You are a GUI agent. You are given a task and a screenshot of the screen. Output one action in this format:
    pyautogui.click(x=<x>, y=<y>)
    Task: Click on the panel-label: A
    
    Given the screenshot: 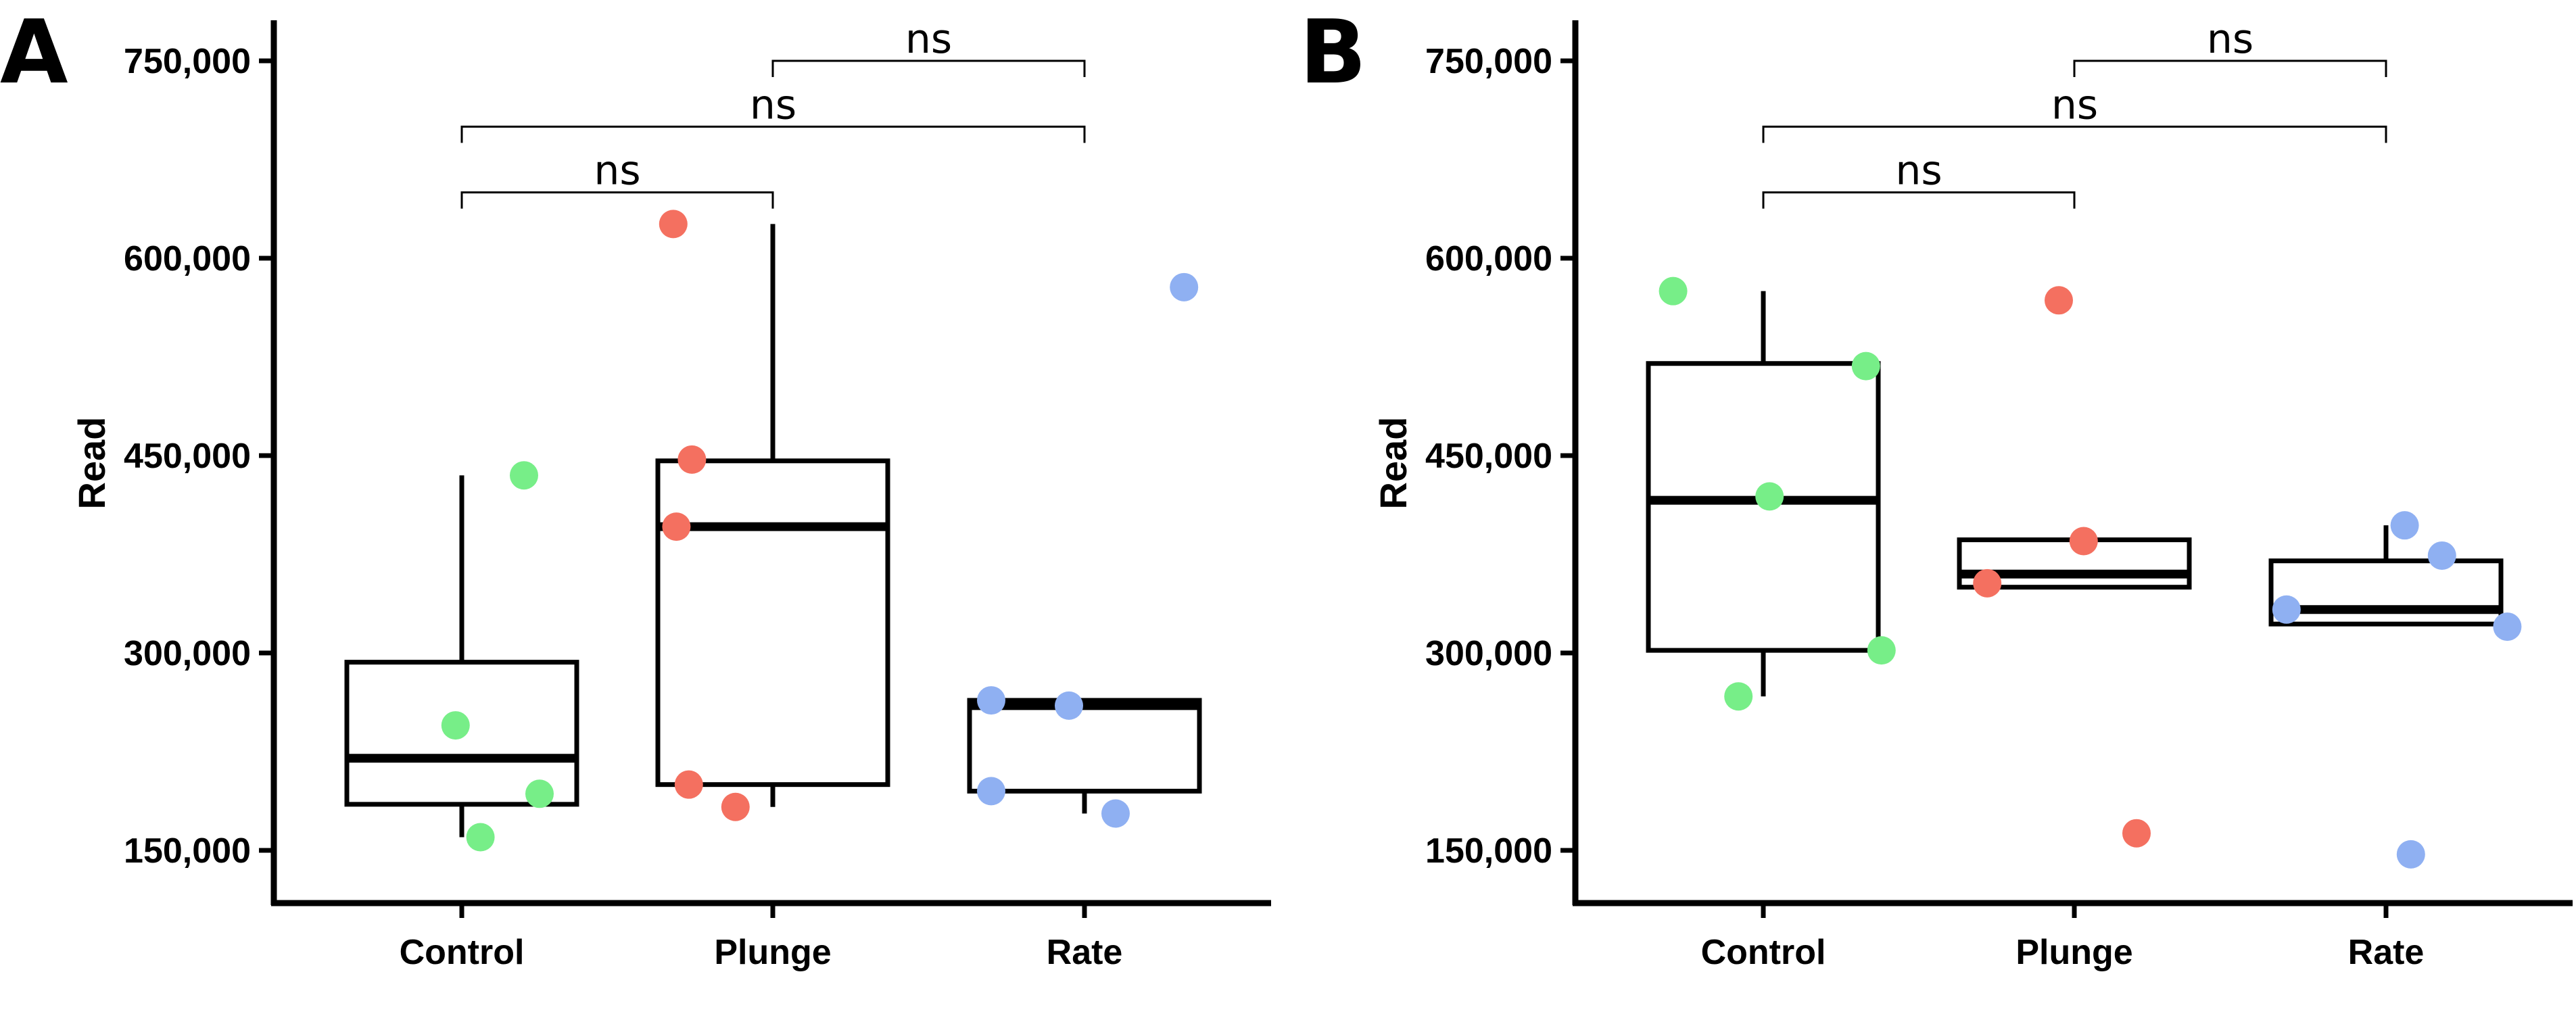 What is the action you would take?
    pyautogui.click(x=34, y=52)
    